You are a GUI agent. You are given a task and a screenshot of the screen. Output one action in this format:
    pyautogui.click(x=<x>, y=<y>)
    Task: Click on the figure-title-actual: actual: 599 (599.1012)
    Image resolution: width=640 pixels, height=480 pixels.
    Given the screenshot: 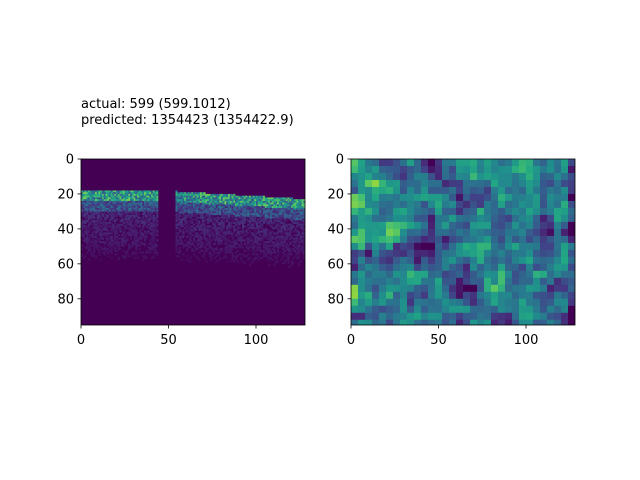 What is the action you would take?
    pyautogui.click(x=156, y=104)
    